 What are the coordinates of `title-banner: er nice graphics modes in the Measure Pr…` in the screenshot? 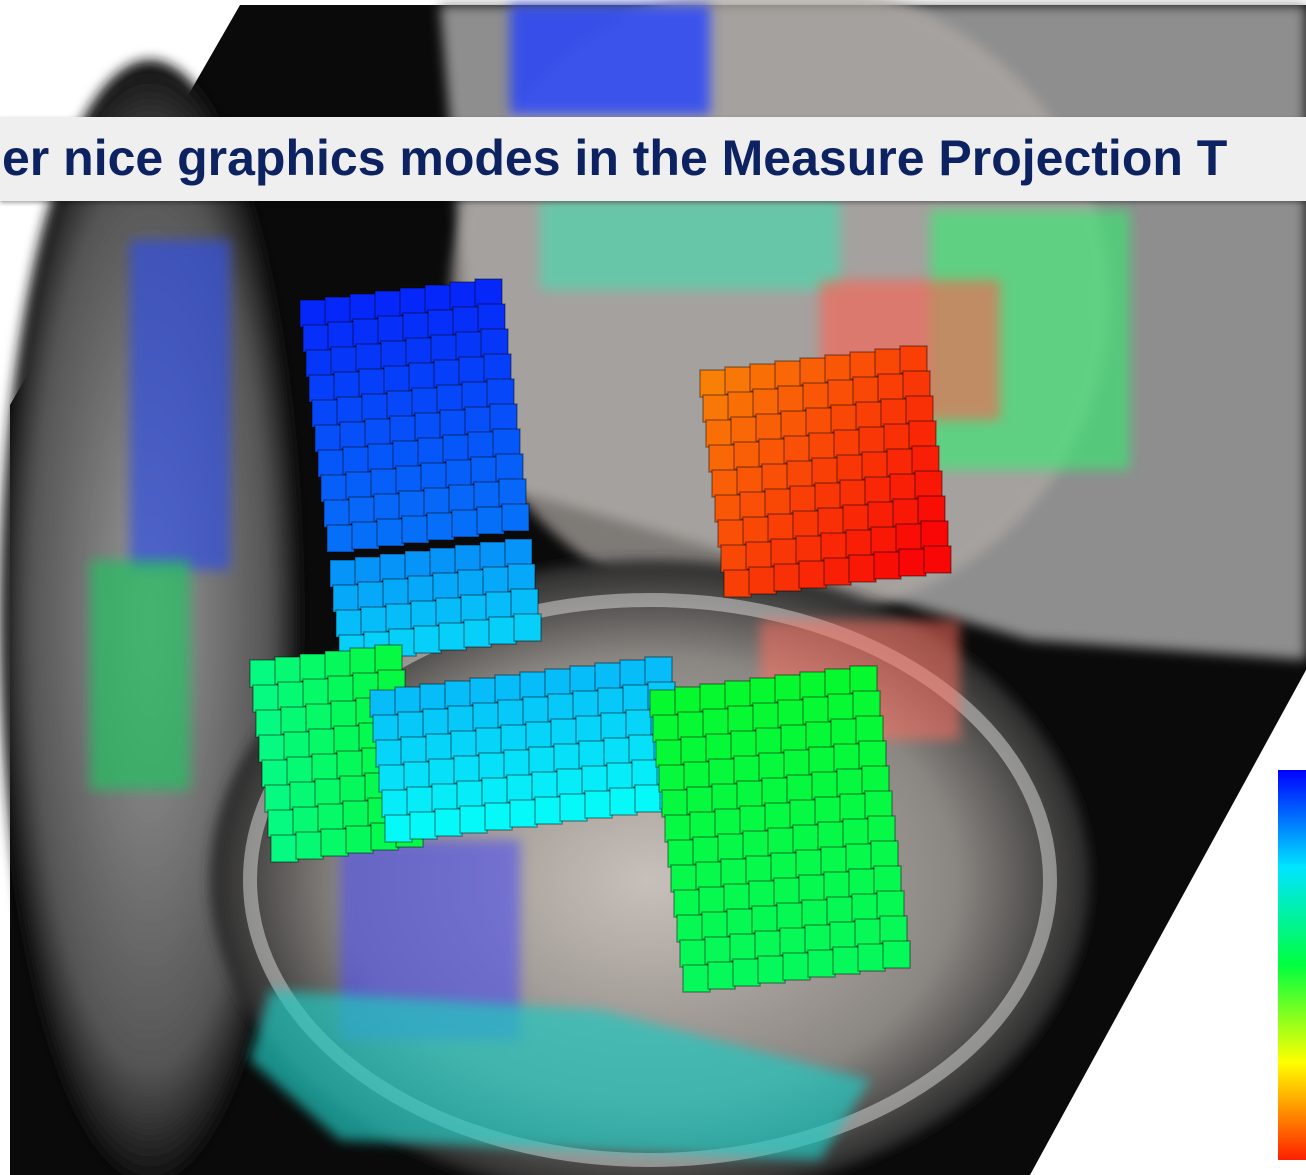 It's located at (653, 159).